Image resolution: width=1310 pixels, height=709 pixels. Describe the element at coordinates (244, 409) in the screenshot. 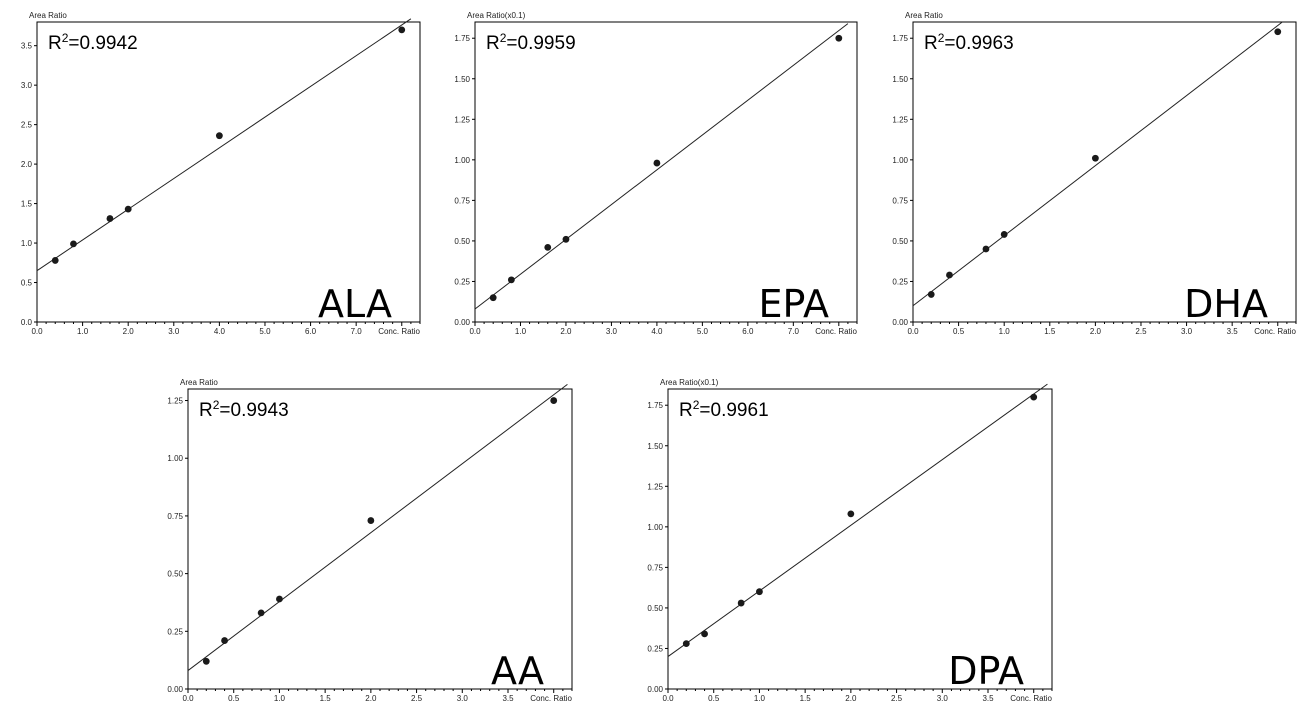

I see `r-squared-label: R2=0.9943` at that location.